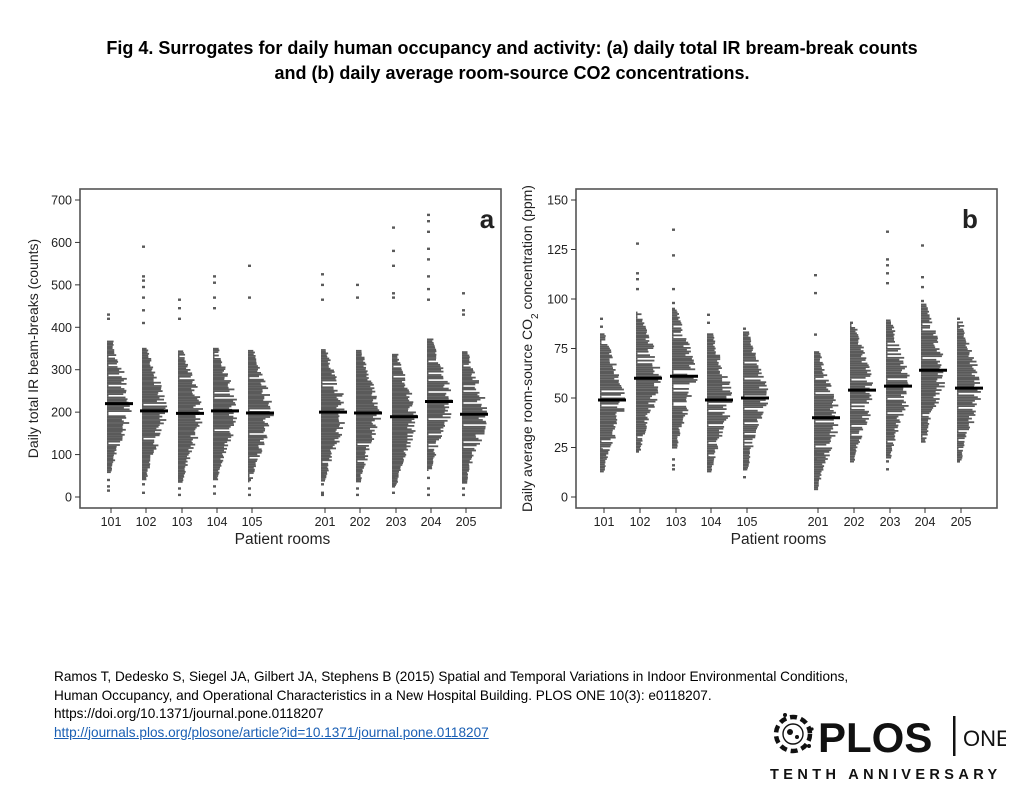  Describe the element at coordinates (970, 219) in the screenshot. I see `panel-label: b` at that location.